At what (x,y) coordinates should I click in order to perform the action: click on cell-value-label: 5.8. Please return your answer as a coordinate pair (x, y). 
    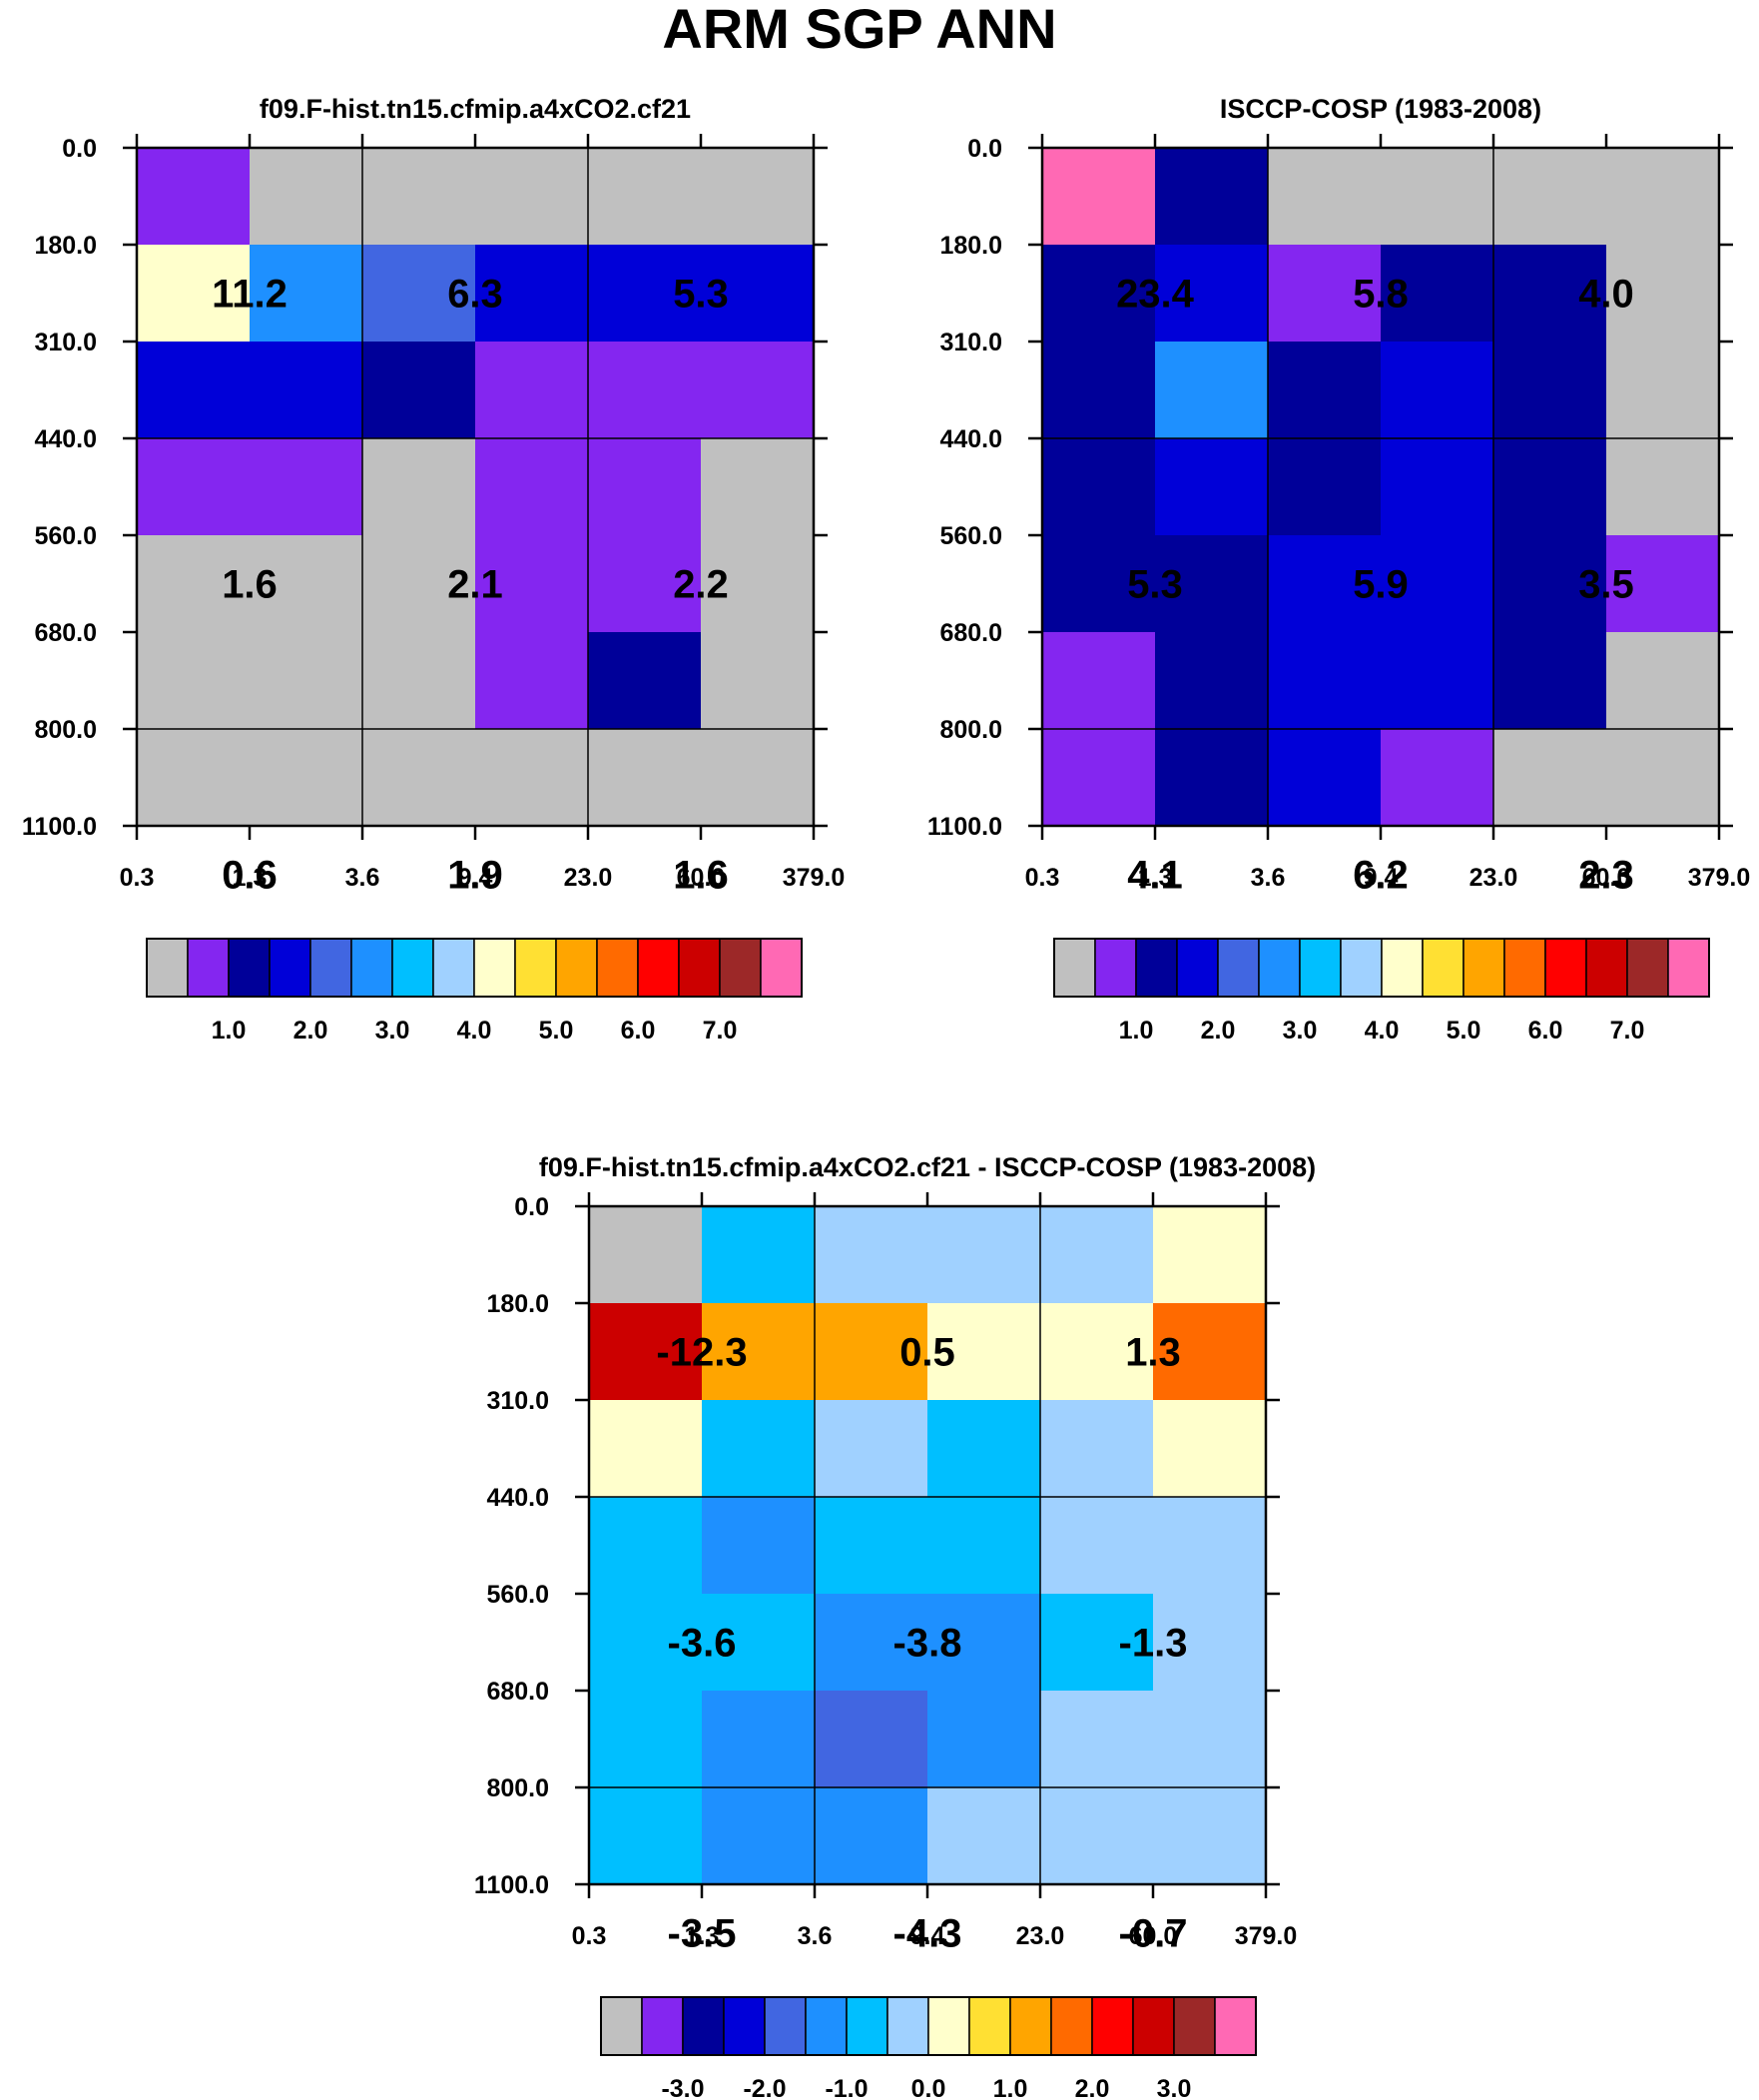
    Looking at the image, I should click on (1381, 295).